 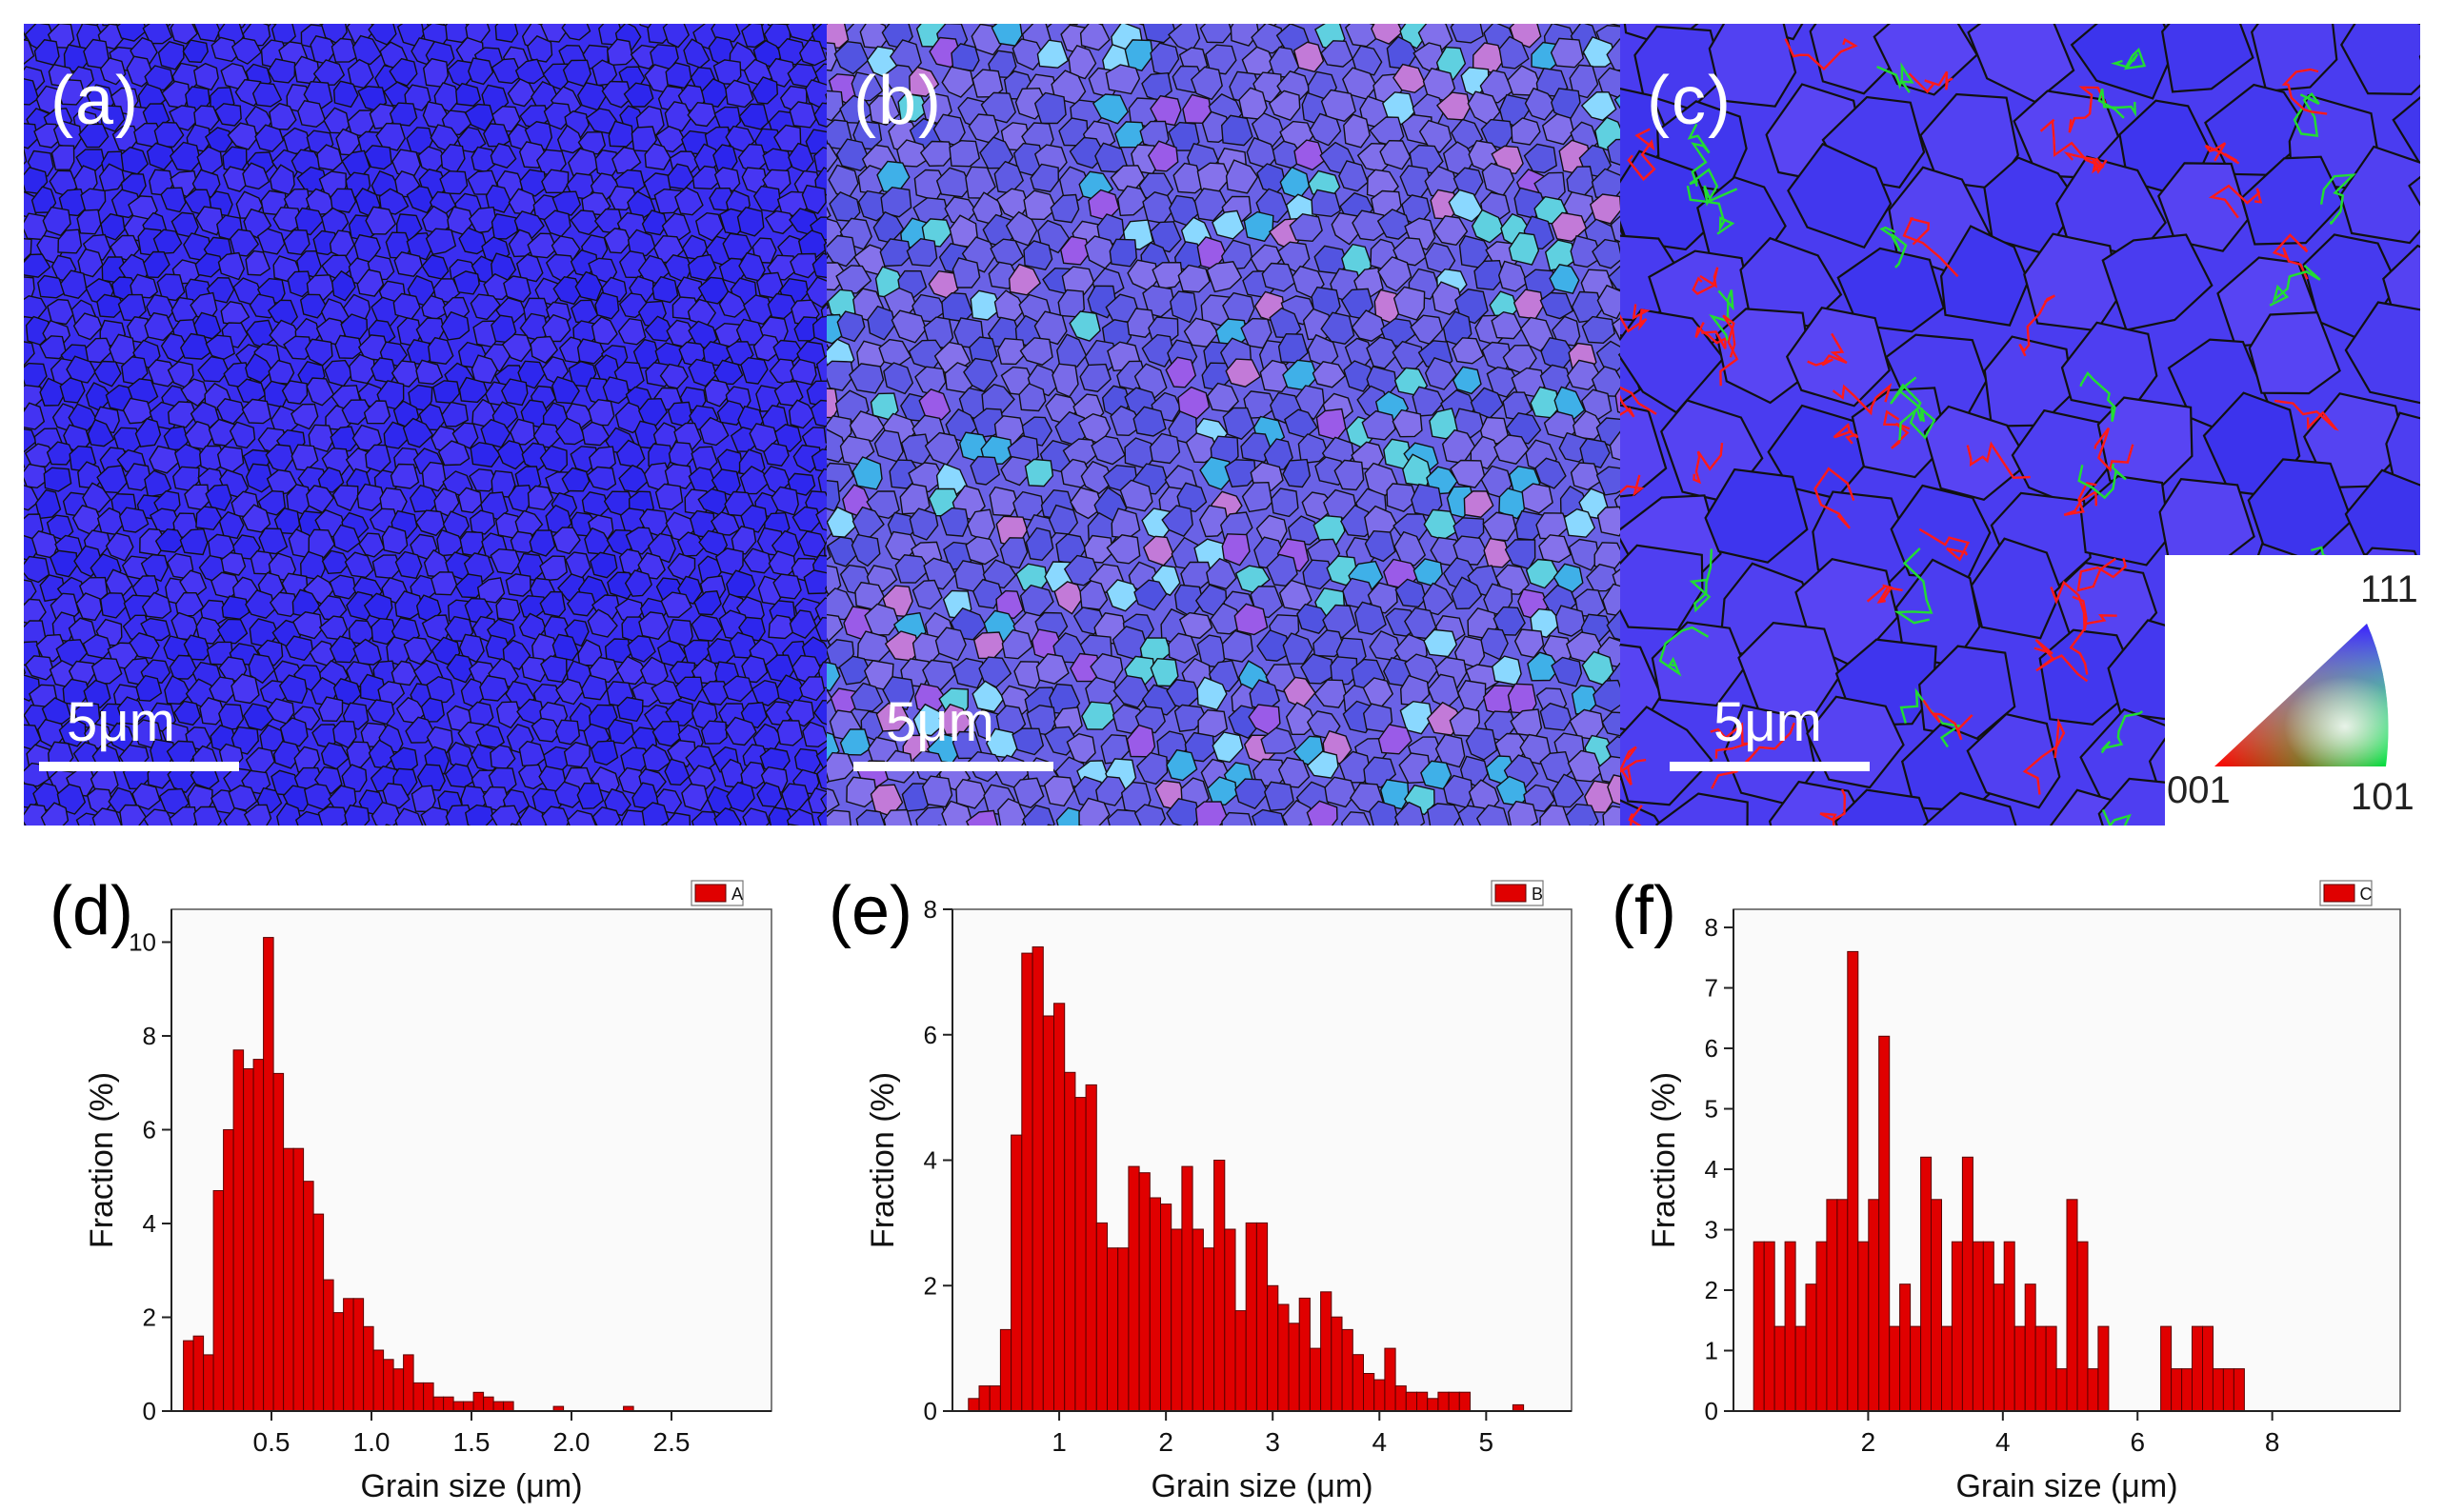 I want to click on panel-label-d: (d), so click(x=91, y=911).